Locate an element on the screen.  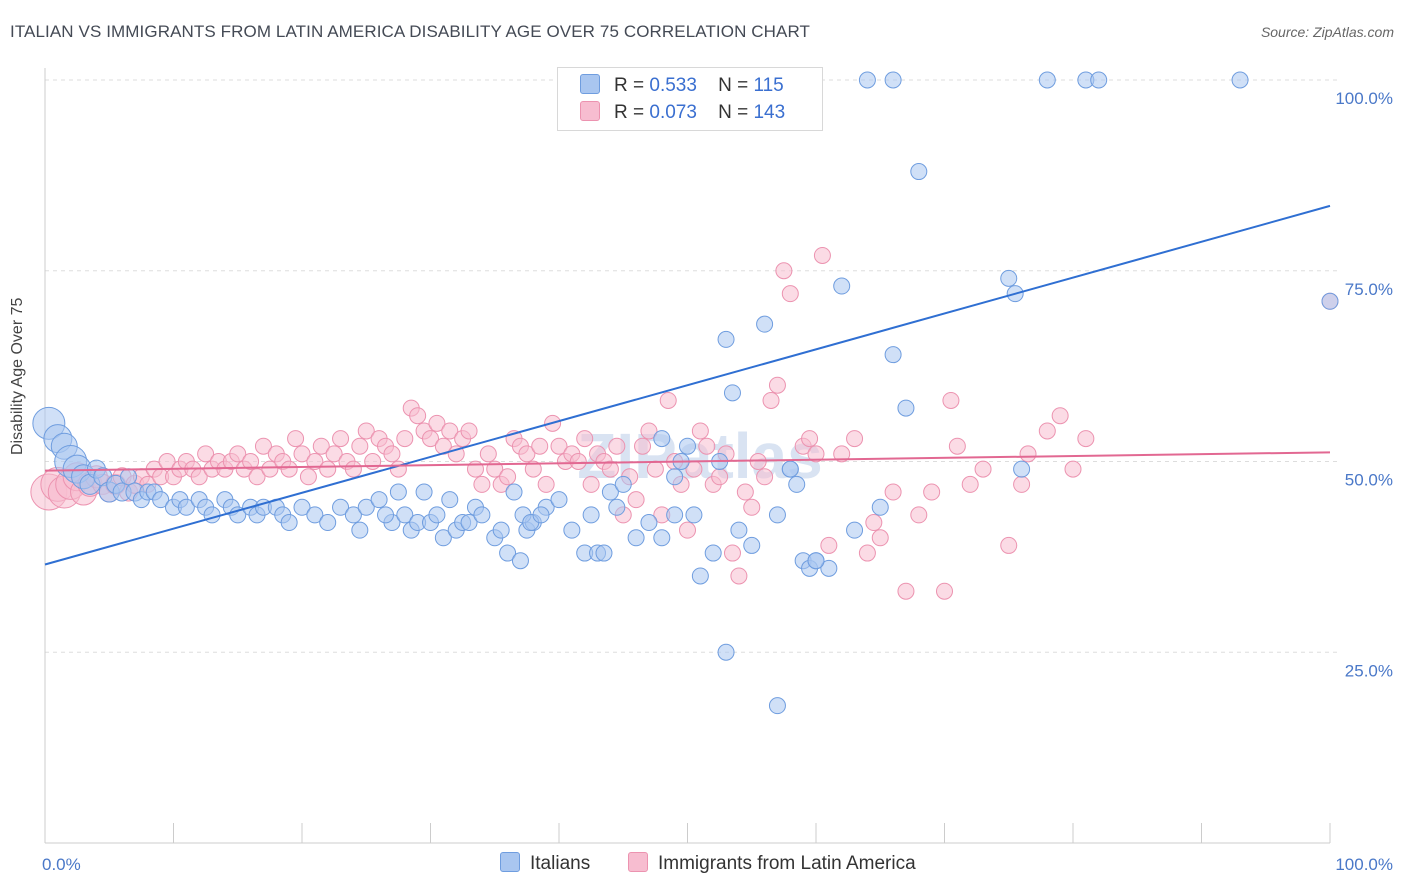
latin-n-value: 143 is located at coordinates (769, 112).